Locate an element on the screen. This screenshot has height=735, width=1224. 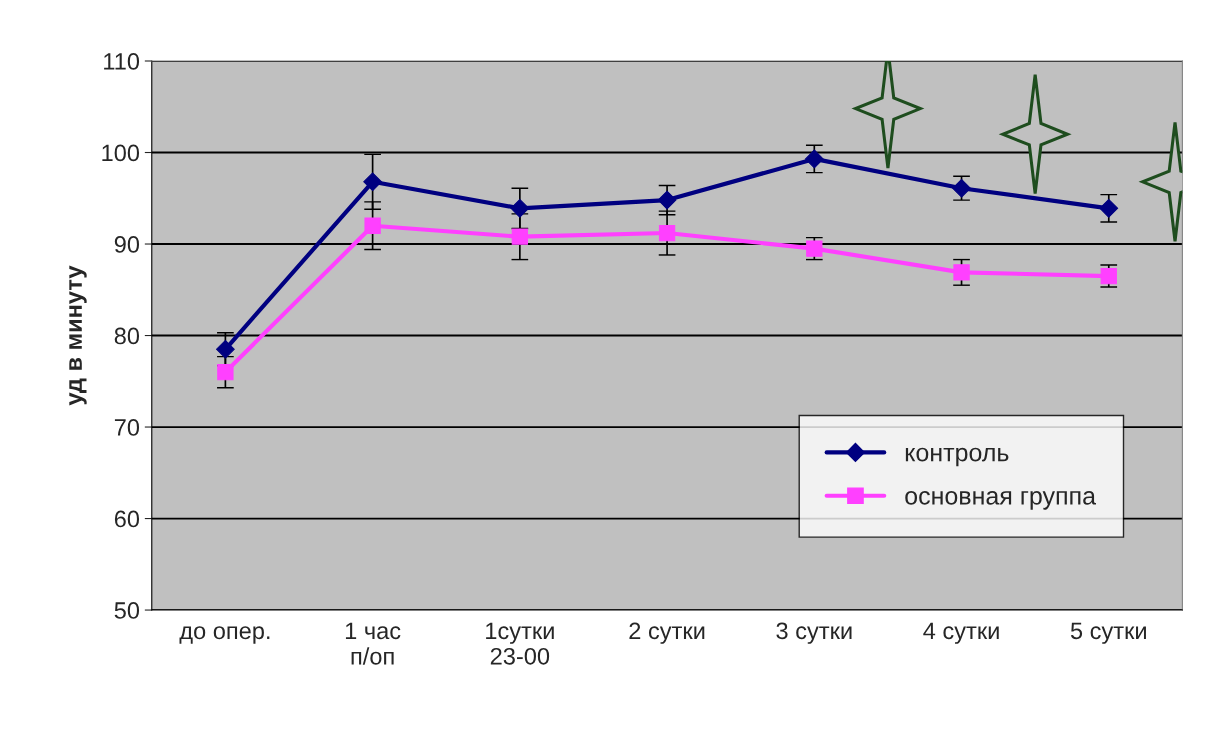
x-tick-label: 1 час п/оп is located at coordinates (373, 643).